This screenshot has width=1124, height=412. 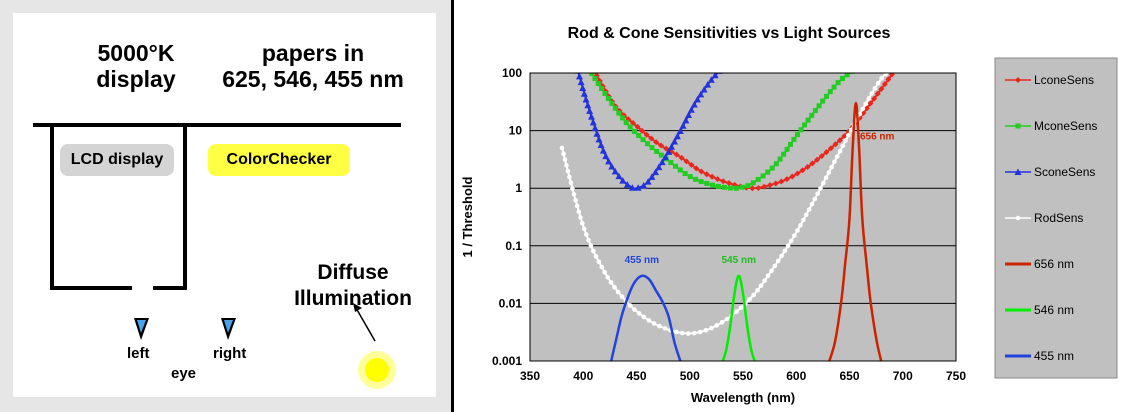 What do you see at coordinates (507, 361) in the screenshot?
I see `y-tick-label: 0.001` at bounding box center [507, 361].